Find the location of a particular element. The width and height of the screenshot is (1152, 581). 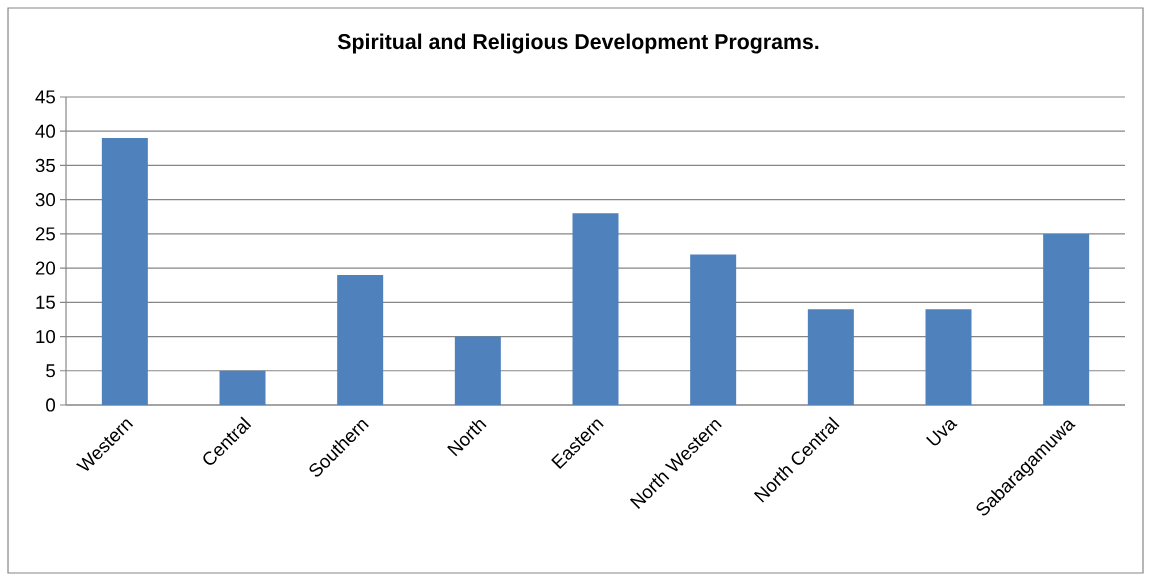

y-tick-label: 35 is located at coordinates (45, 165).